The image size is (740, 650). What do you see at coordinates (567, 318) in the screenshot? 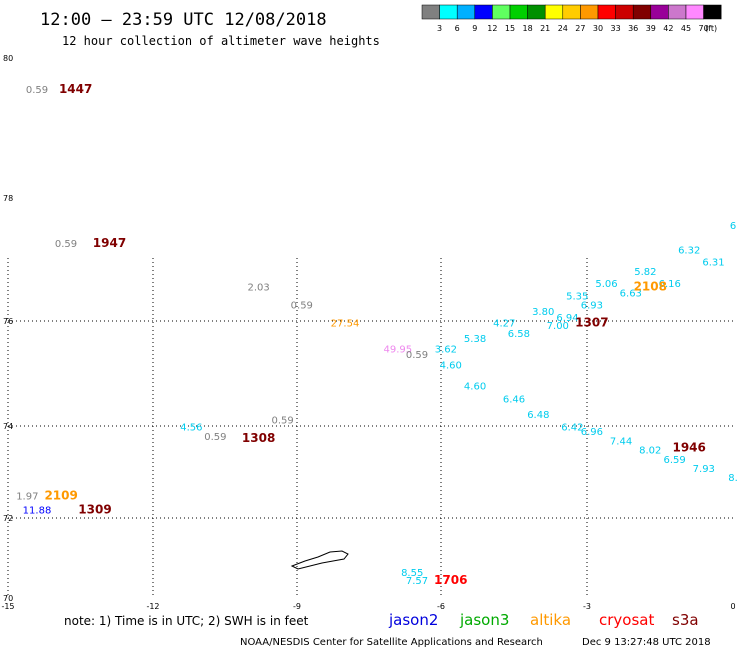
I see `wave-height-value: 6.94` at bounding box center [567, 318].